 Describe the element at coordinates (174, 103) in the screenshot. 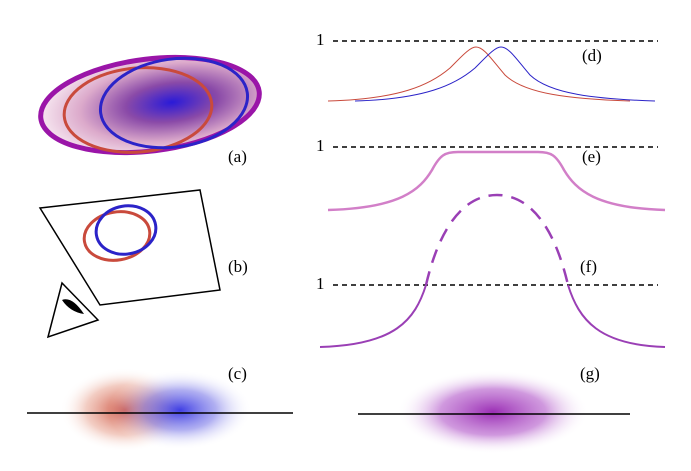

I see `blue-ellipse` at that location.